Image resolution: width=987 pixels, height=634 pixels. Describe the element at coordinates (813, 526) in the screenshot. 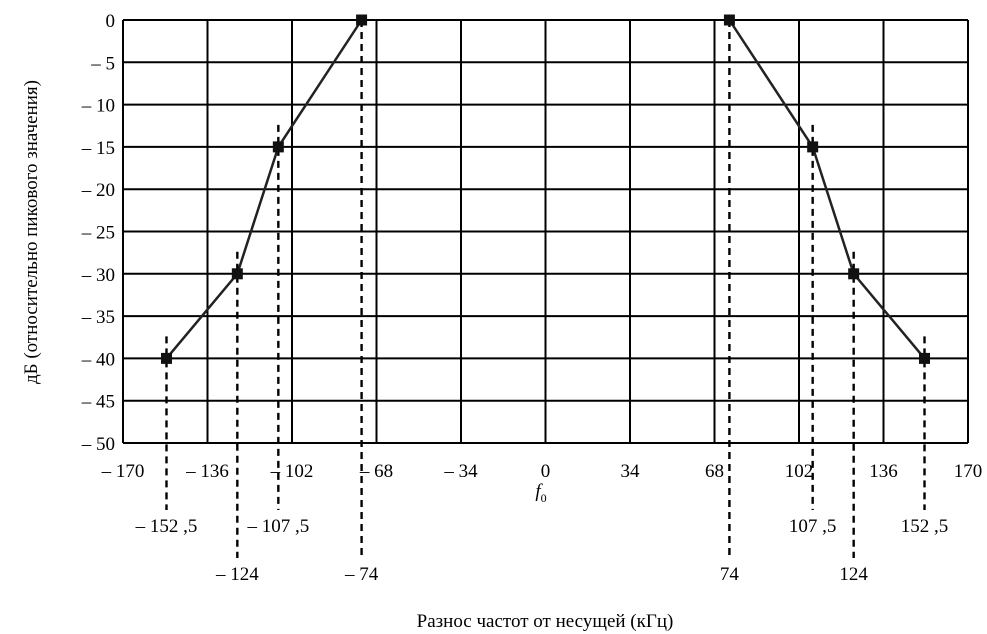

I see `marker-value-label: 107 ,5` at that location.